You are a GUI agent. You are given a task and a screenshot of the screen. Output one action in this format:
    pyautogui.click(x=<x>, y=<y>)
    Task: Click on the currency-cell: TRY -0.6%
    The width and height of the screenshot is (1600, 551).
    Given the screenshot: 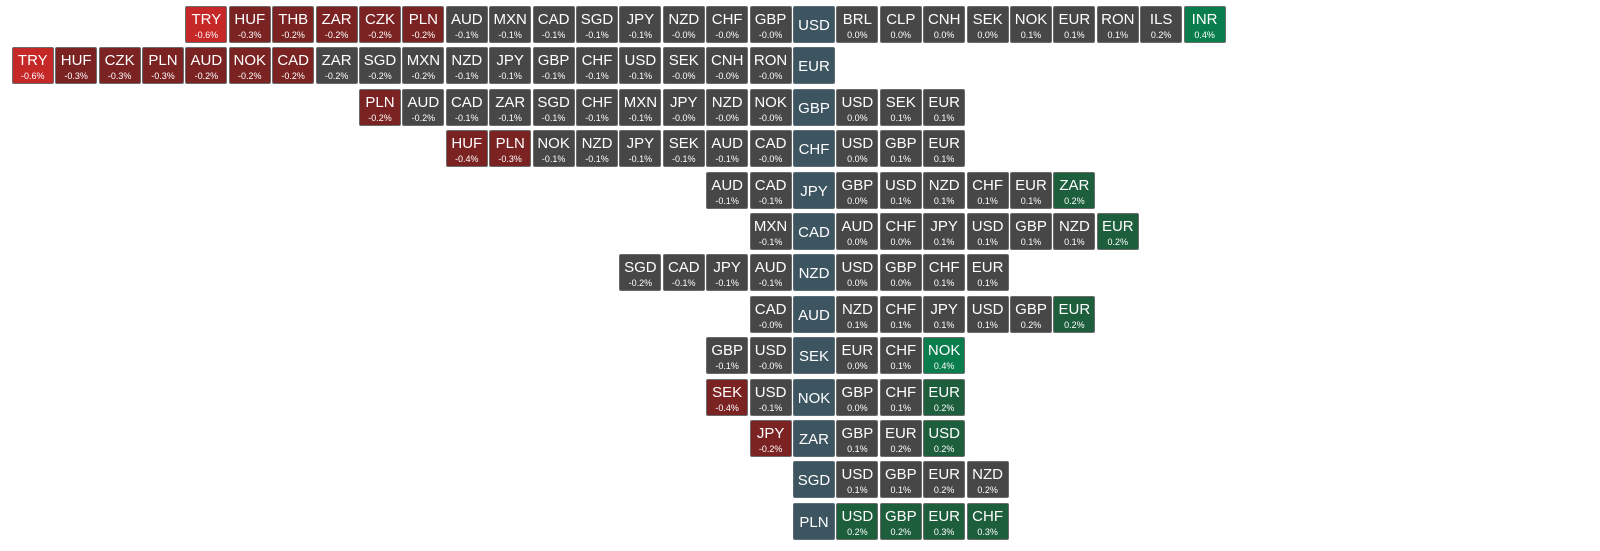 What is the action you would take?
    pyautogui.click(x=206, y=24)
    